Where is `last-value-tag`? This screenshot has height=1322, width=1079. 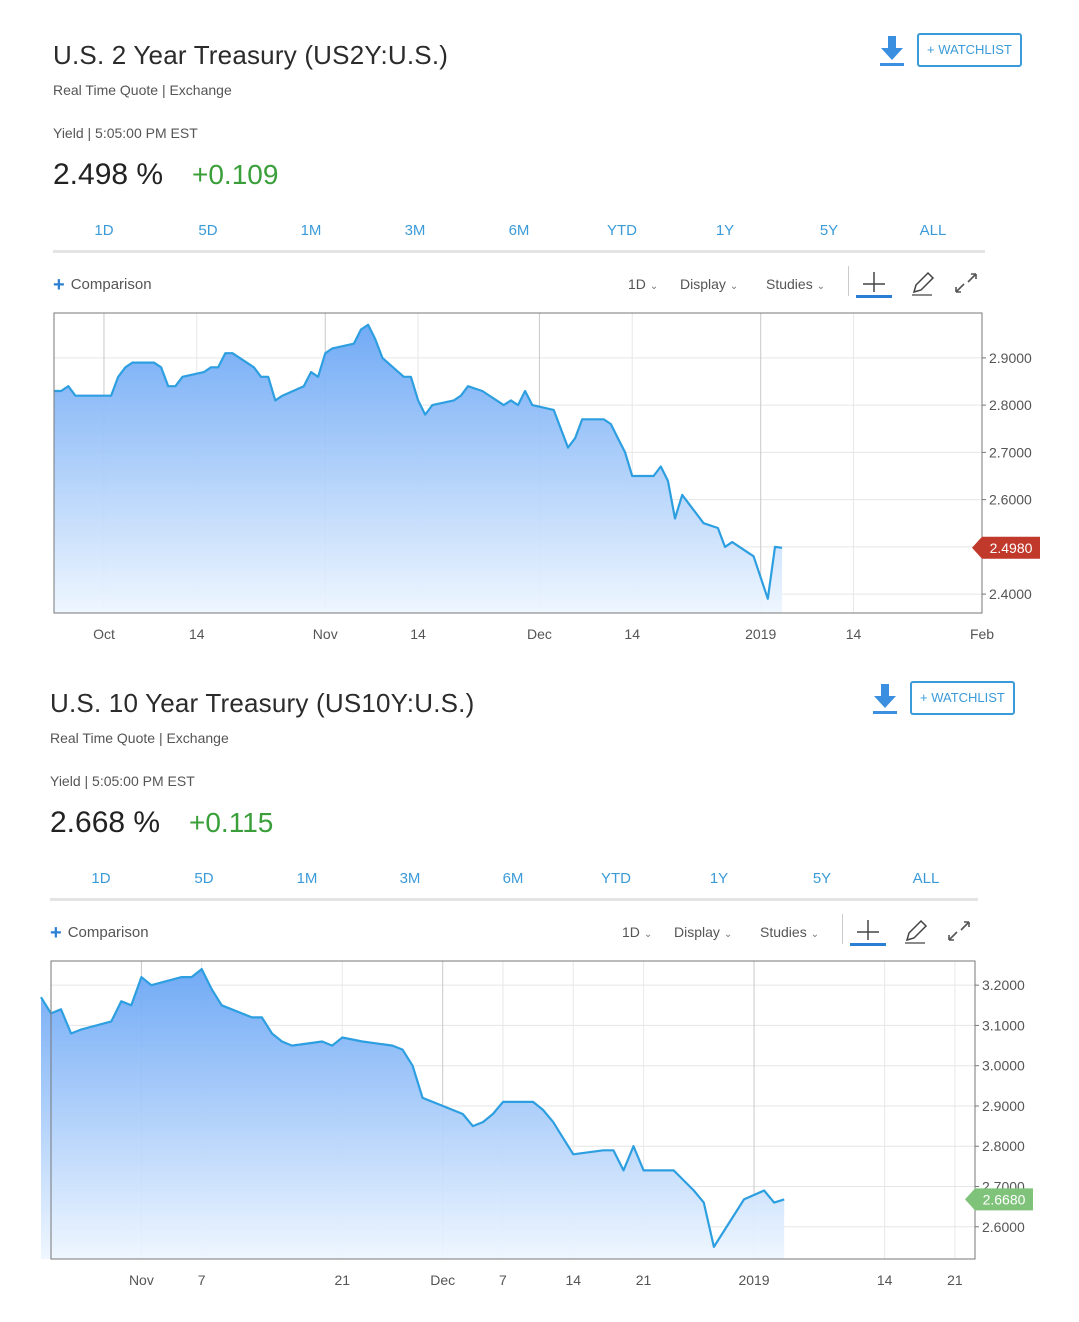
last-value-tag is located at coordinates (999, 1199).